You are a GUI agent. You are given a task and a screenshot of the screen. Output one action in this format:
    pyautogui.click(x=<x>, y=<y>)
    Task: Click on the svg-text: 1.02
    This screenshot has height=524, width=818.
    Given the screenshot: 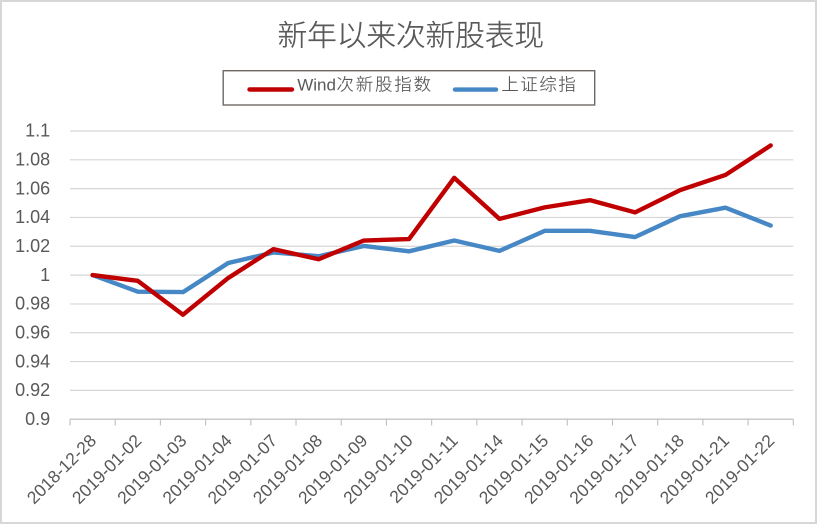 What is the action you would take?
    pyautogui.click(x=32, y=246)
    